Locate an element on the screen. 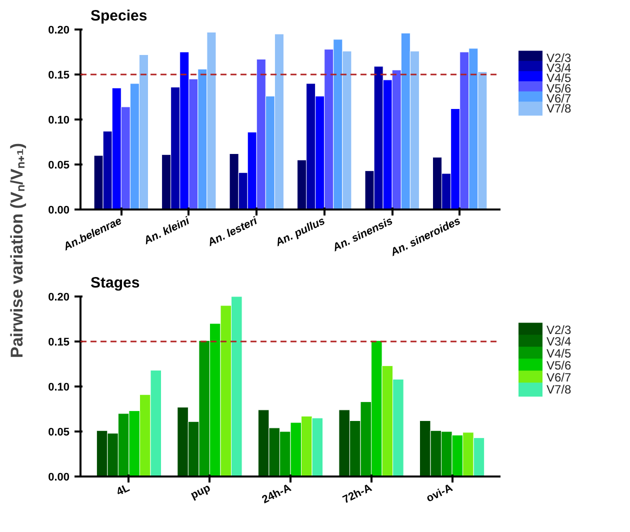 The image size is (630, 532). legend-label: V5/6 is located at coordinates (559, 365).